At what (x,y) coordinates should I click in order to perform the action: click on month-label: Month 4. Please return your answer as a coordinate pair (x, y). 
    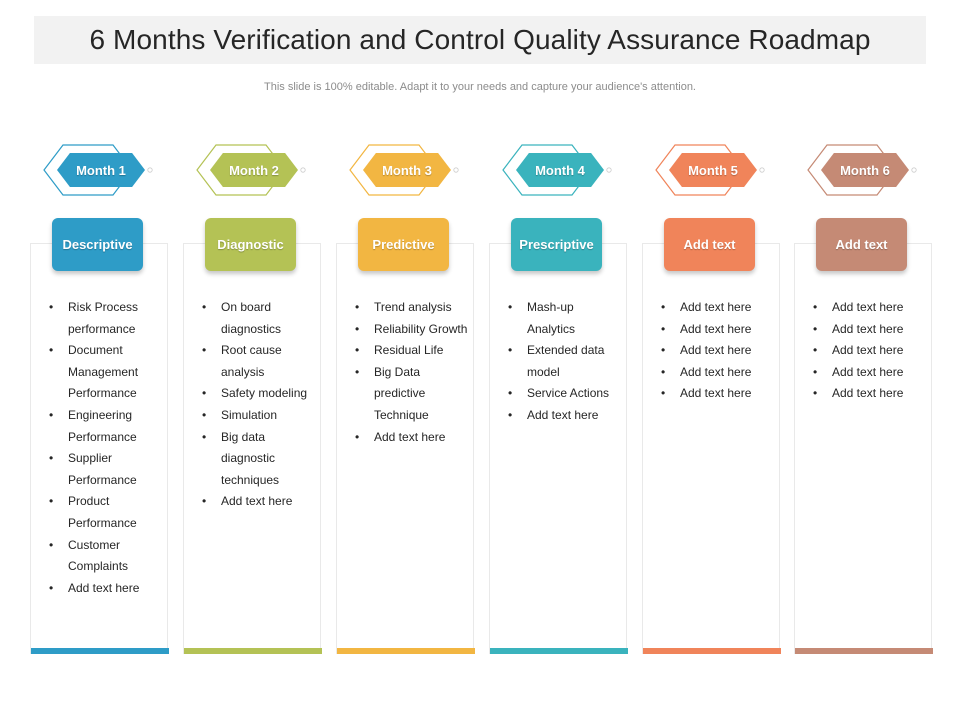
    Looking at the image, I should click on (560, 170).